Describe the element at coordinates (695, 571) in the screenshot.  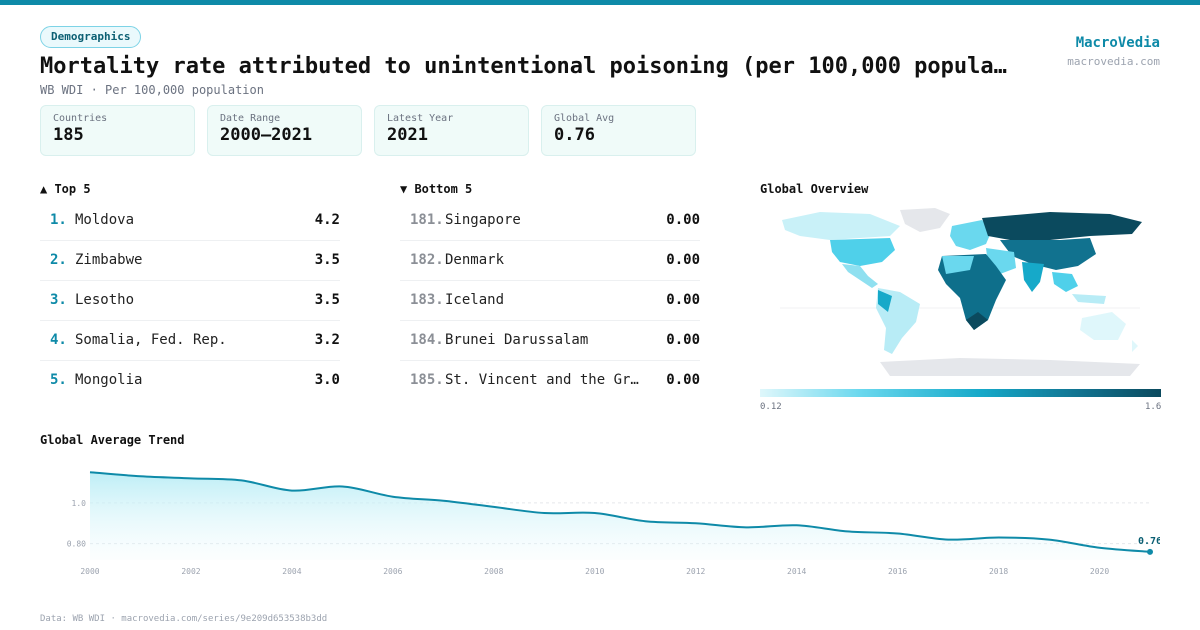
I see `x-tick-label: 2012` at that location.